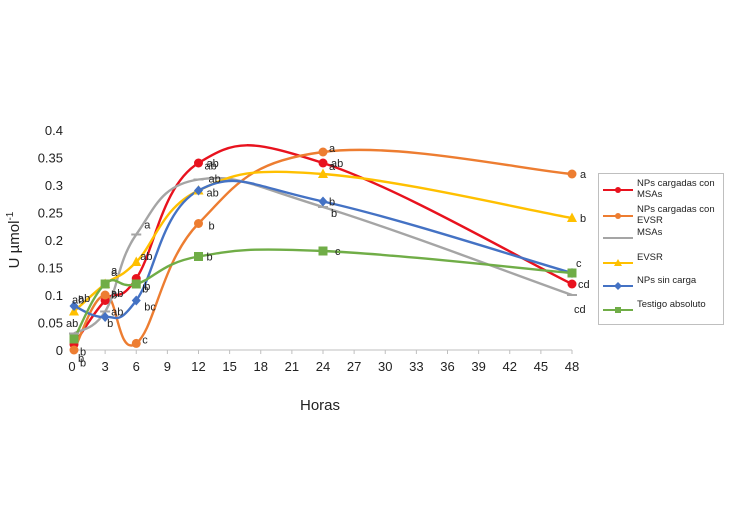 This screenshot has height=512, width=742. Describe the element at coordinates (664, 263) in the screenshot. I see `legend-item: EVSR` at that location.